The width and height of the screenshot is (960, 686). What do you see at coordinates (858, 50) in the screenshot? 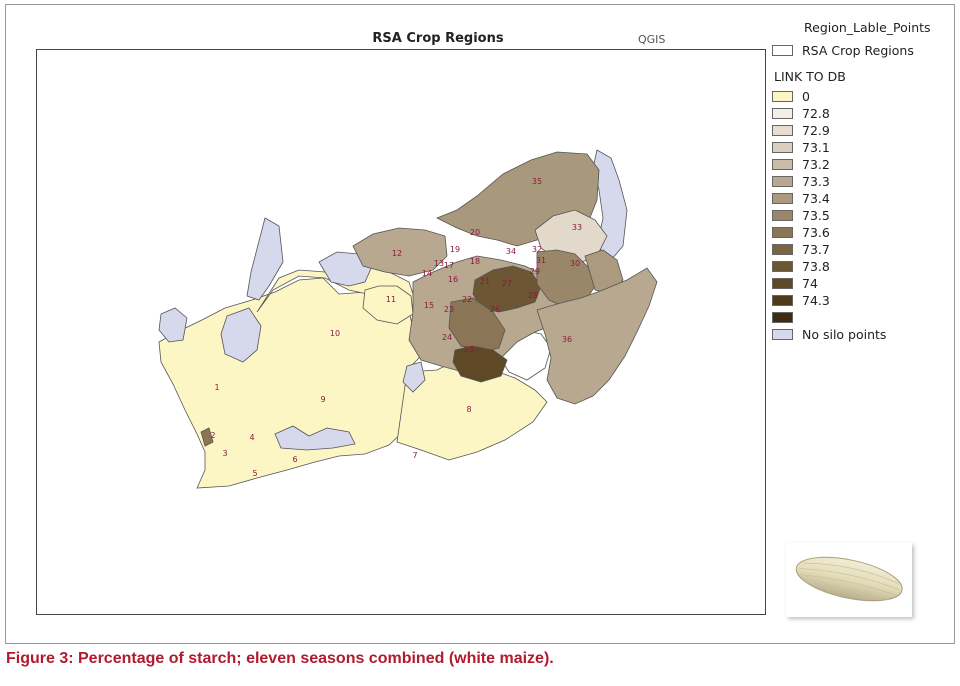
I see `regions-layer-label: RSA Crop Regions` at bounding box center [858, 50].